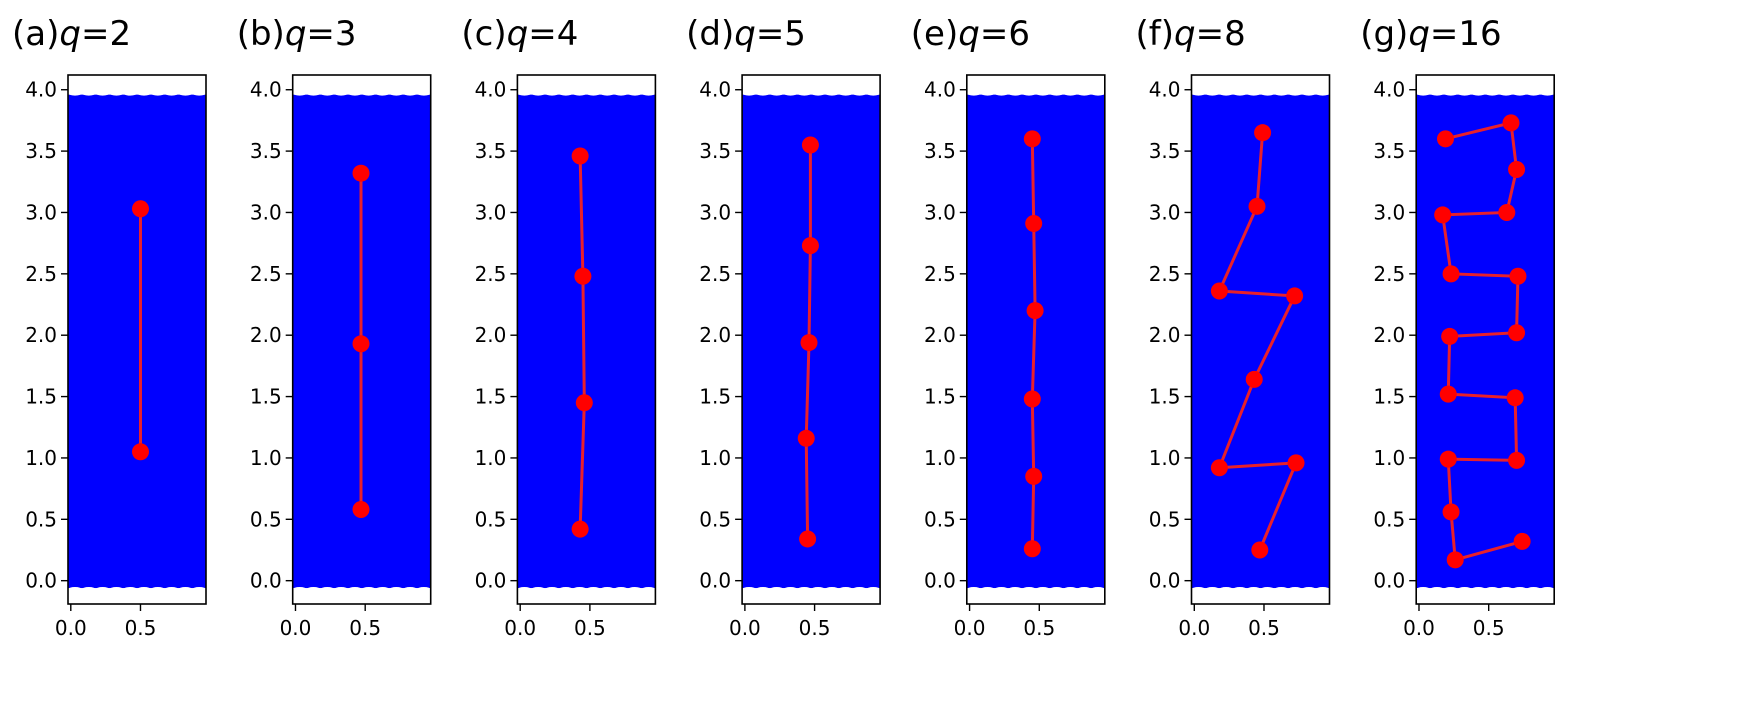  What do you see at coordinates (109, 327) in the screenshot?
I see `subplot-a: (a)q=2 0.0 0.5 1.0 1.5 2.0 2.5 3.0 3.5 4.0 0.0 0.5` at bounding box center [109, 327].